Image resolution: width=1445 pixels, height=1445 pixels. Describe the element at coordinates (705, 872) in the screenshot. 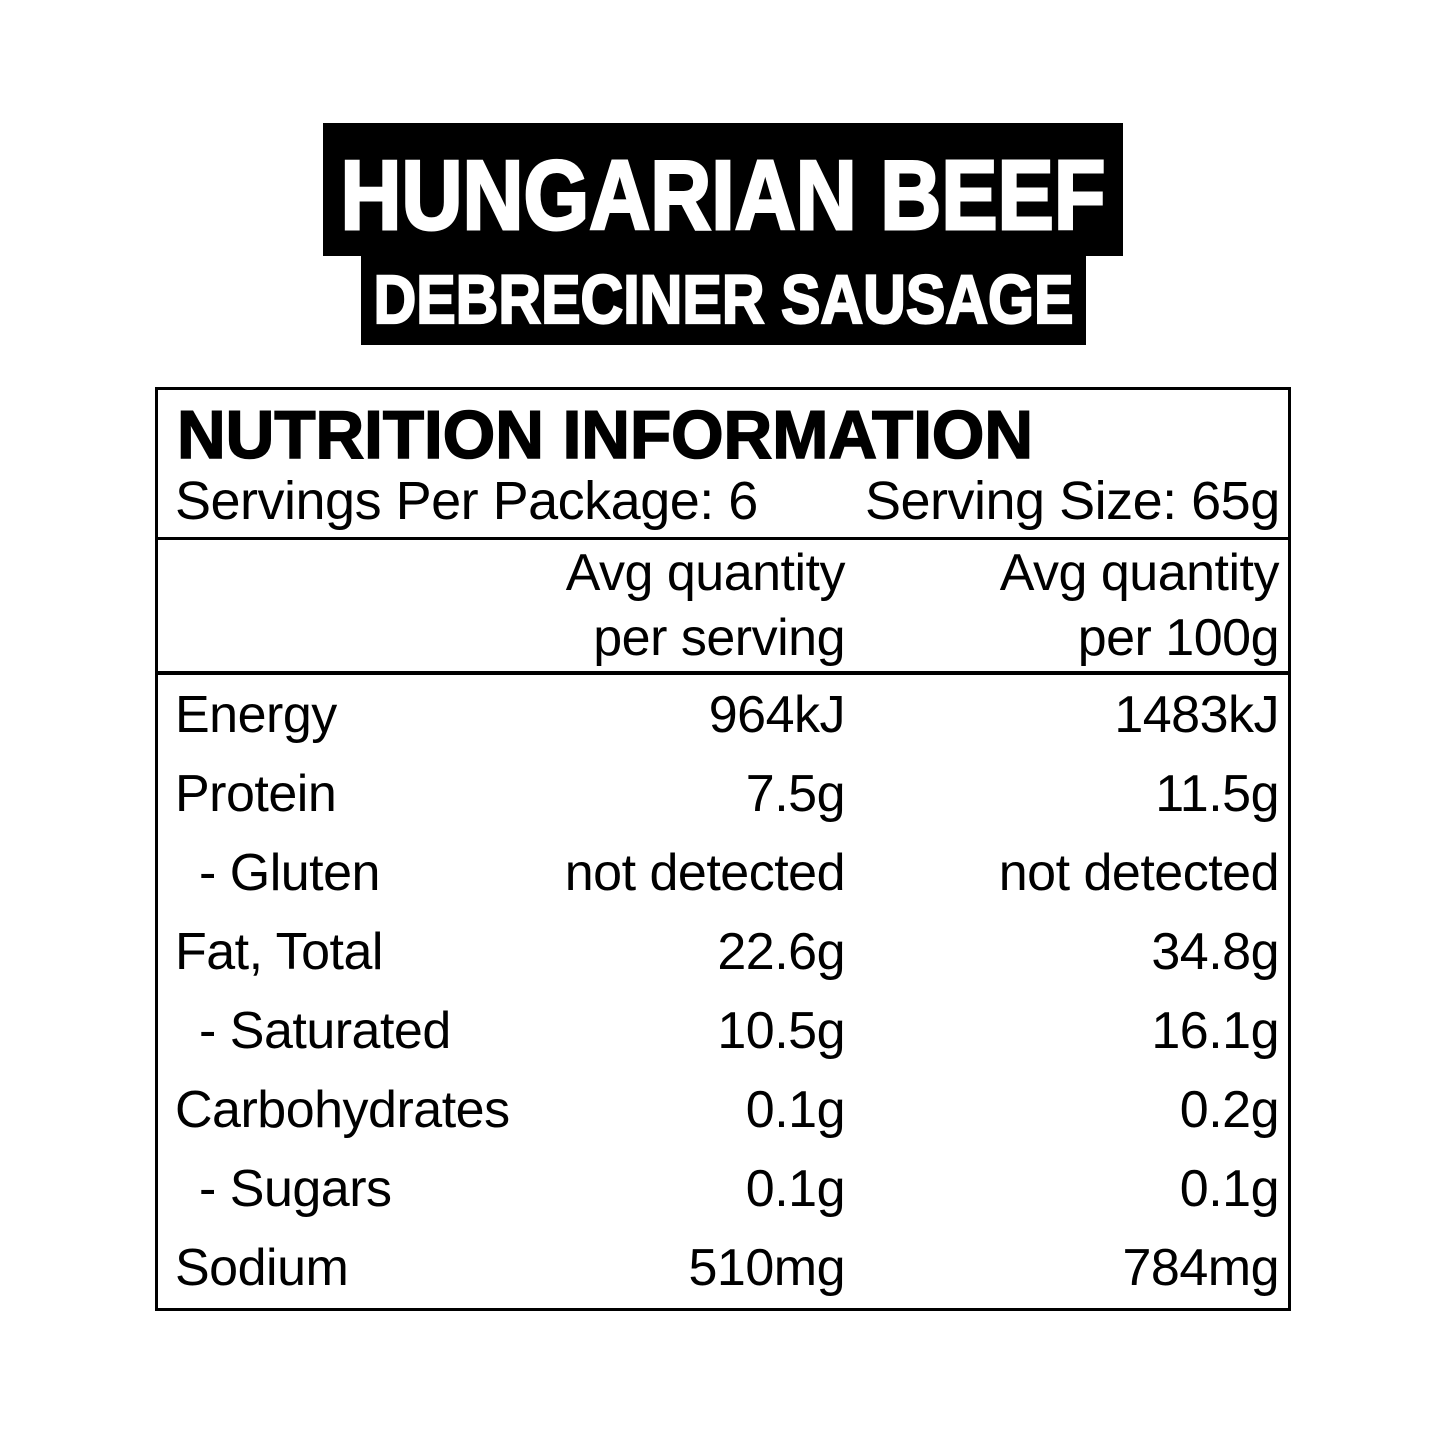

I see `per-serving-value: not detected` at that location.